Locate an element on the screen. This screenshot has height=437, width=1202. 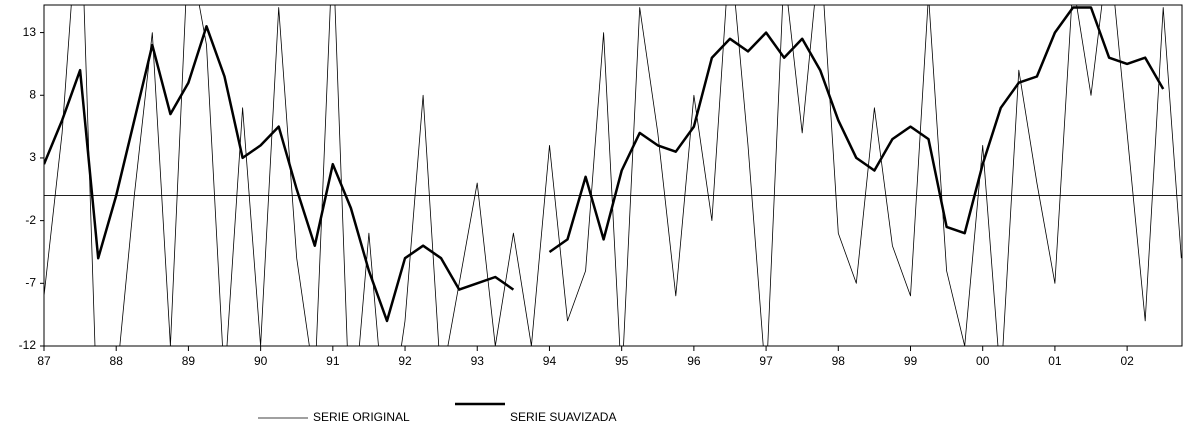
y-tick-label: -12 is located at coordinates (28, 345).